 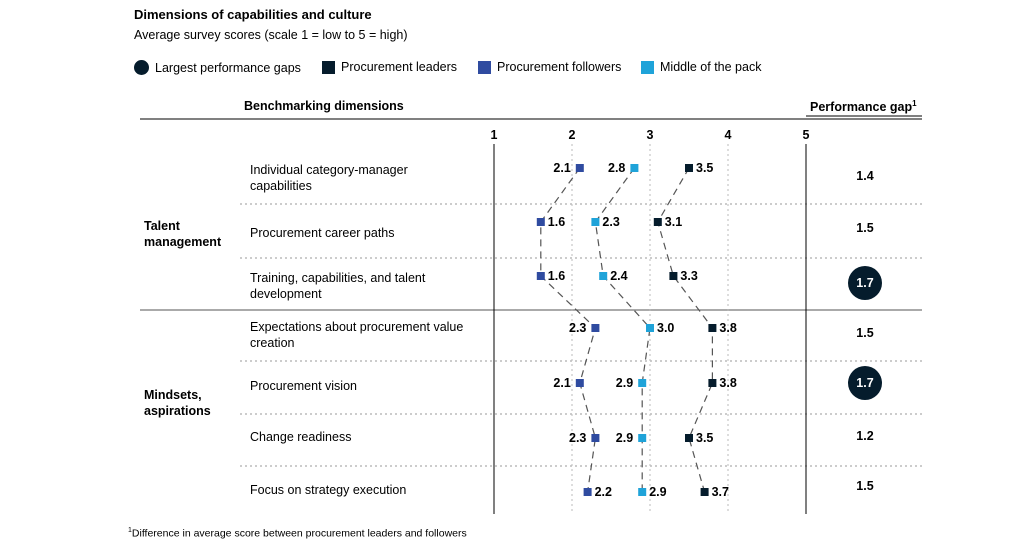 I want to click on axis-tick-label: 2, so click(x=572, y=135).